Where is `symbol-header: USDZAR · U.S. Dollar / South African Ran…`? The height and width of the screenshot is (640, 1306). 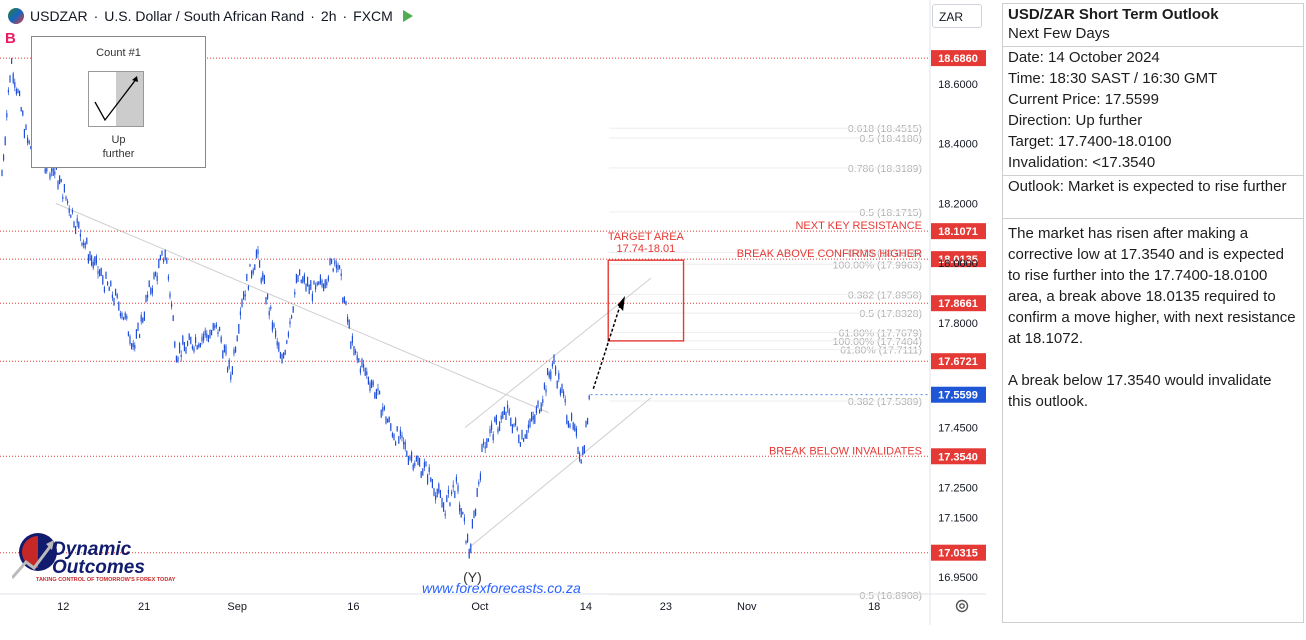
symbol-header: USDZAR · U.S. Dollar / South African Ran… is located at coordinates (210, 16).